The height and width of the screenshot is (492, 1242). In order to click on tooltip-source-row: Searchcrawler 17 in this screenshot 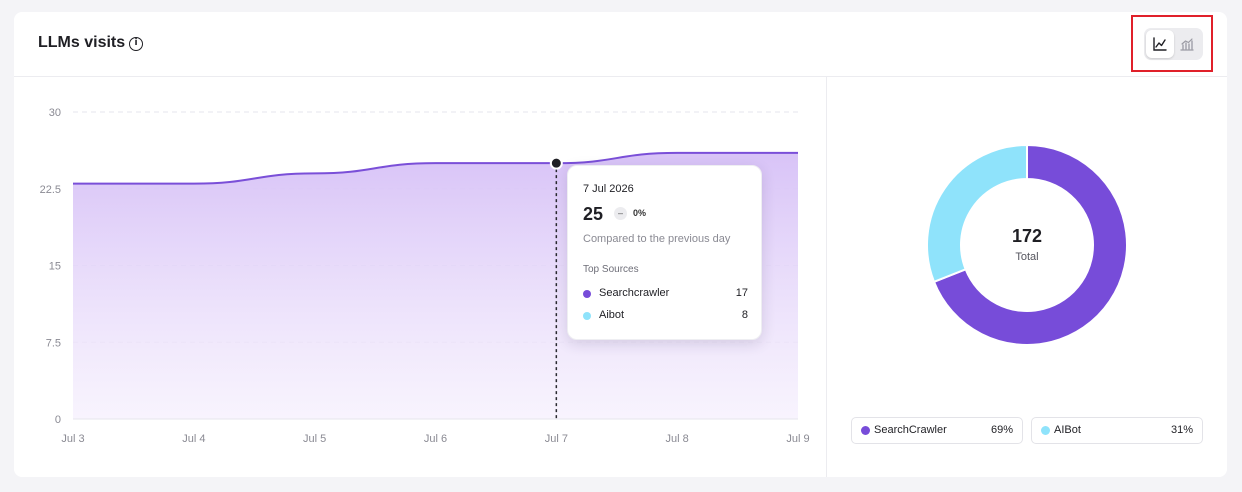, I will do `click(665, 294)`.